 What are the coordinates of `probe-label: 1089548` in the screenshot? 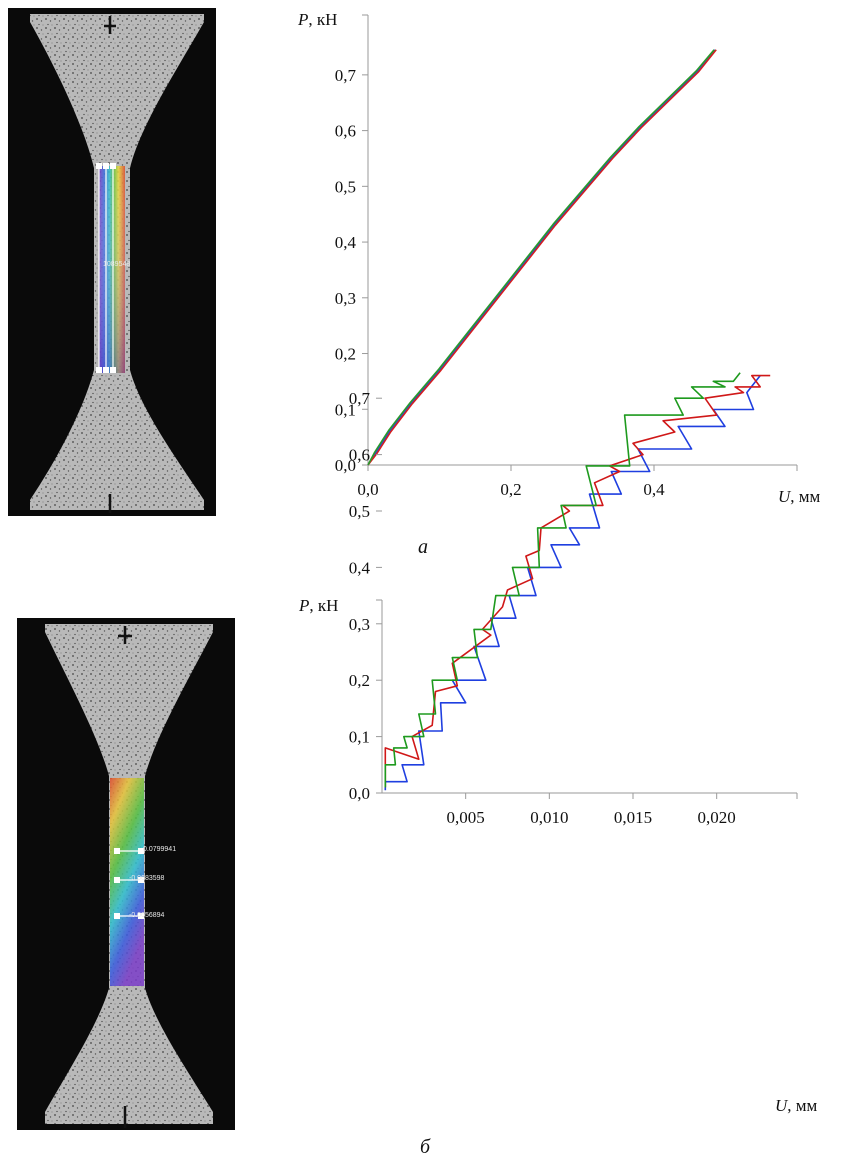 It's located at (116, 264).